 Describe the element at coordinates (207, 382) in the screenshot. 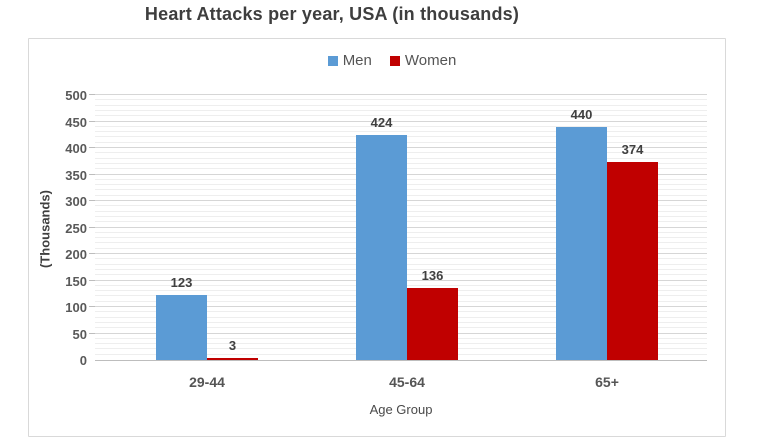

I see `category-label-29-44: 29-44` at that location.